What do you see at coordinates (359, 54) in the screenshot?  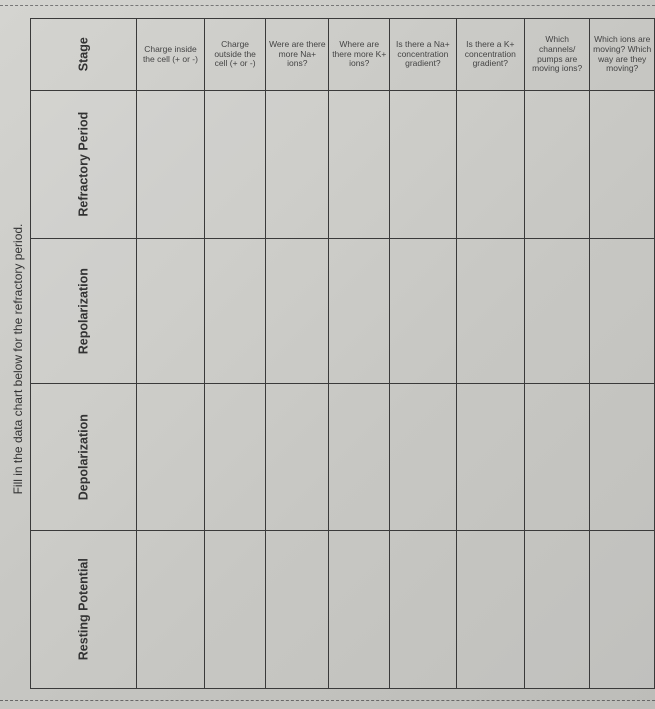 I see `column-header: Where are there more K+ ions?` at bounding box center [359, 54].